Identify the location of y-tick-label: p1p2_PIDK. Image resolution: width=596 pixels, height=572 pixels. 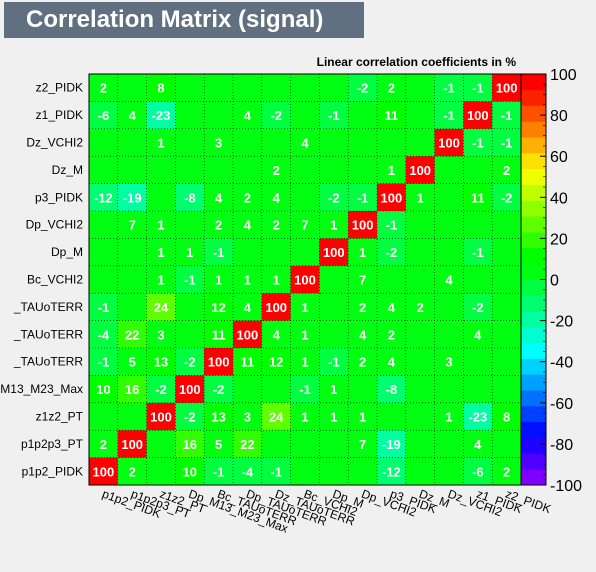
(52, 471).